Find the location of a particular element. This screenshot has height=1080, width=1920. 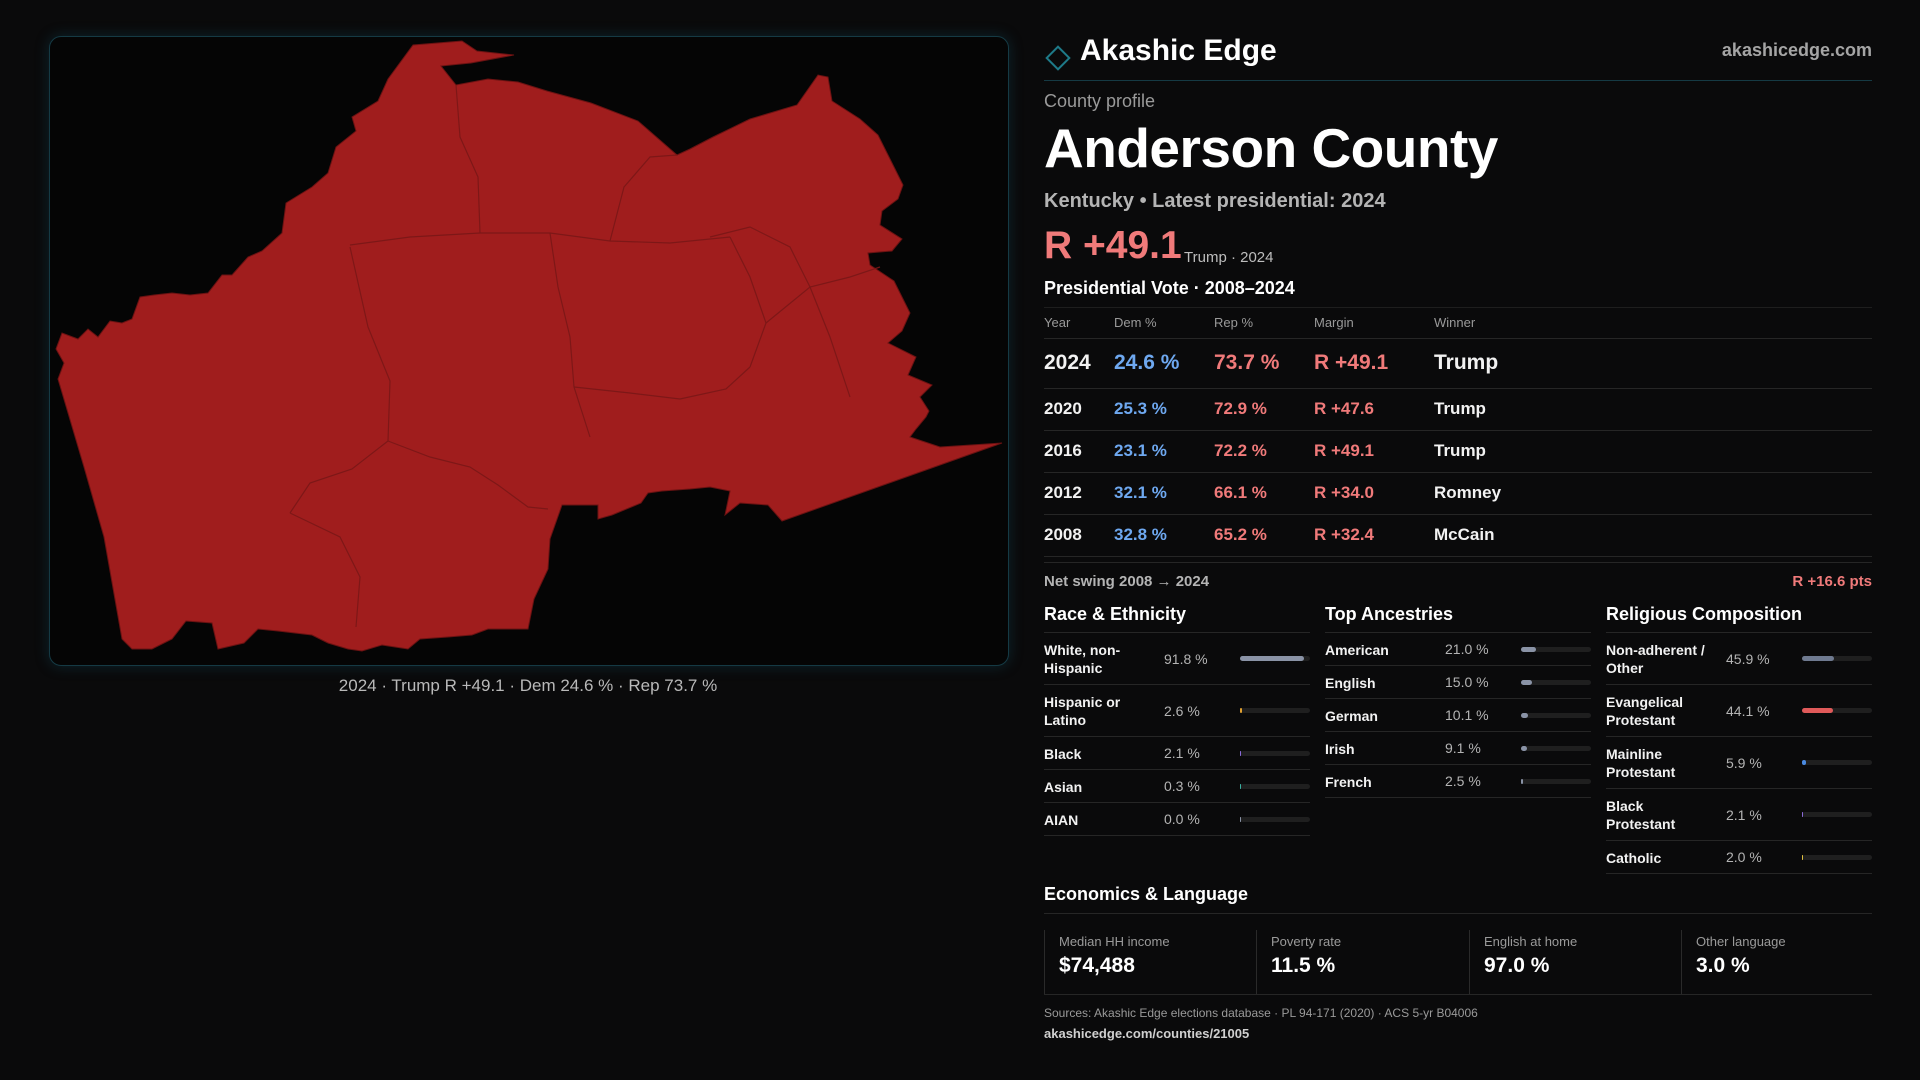

stat-other-language: Other language 3.0 % is located at coordinates (1777, 962).